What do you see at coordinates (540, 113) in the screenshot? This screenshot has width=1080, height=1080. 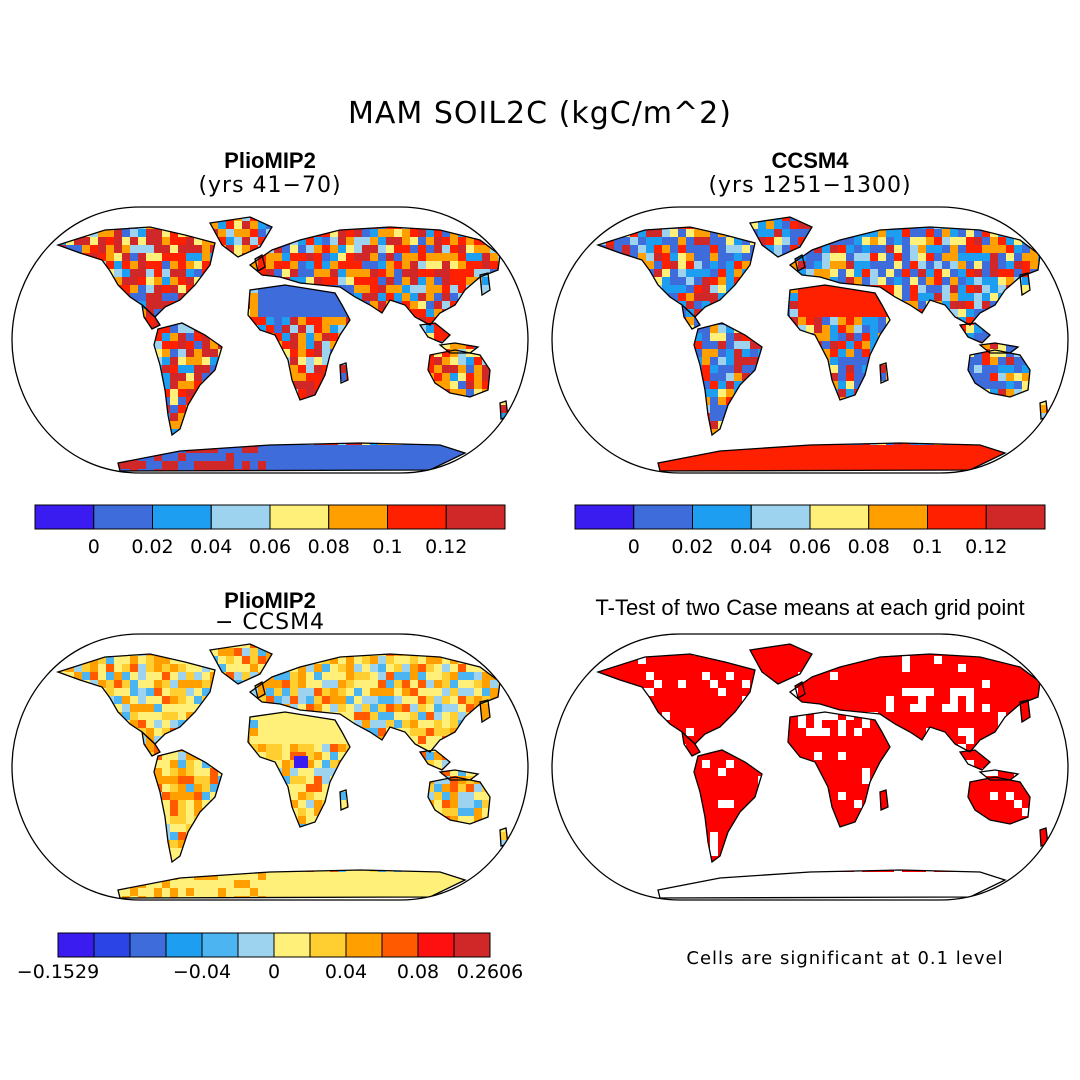 I see `figure-title: MAM SOIL2C (kgC/m^2)` at bounding box center [540, 113].